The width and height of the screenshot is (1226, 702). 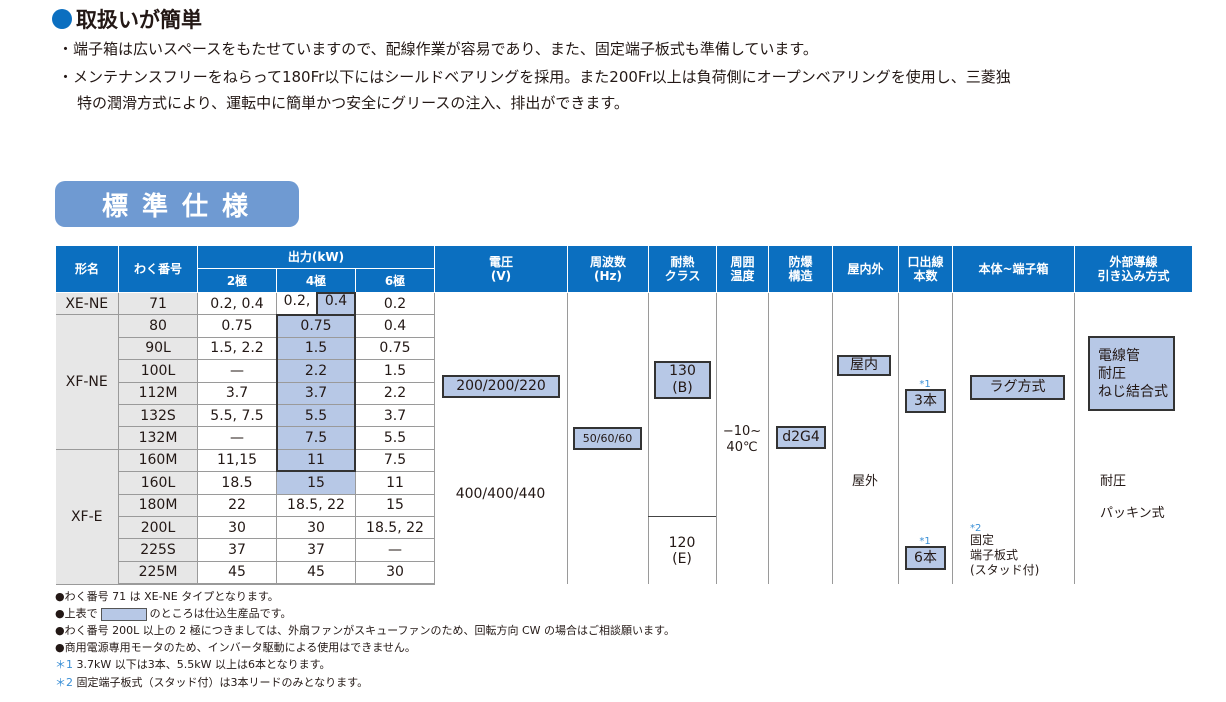 I want to click on section-heading: 取扱いが簡単, so click(x=127, y=19).